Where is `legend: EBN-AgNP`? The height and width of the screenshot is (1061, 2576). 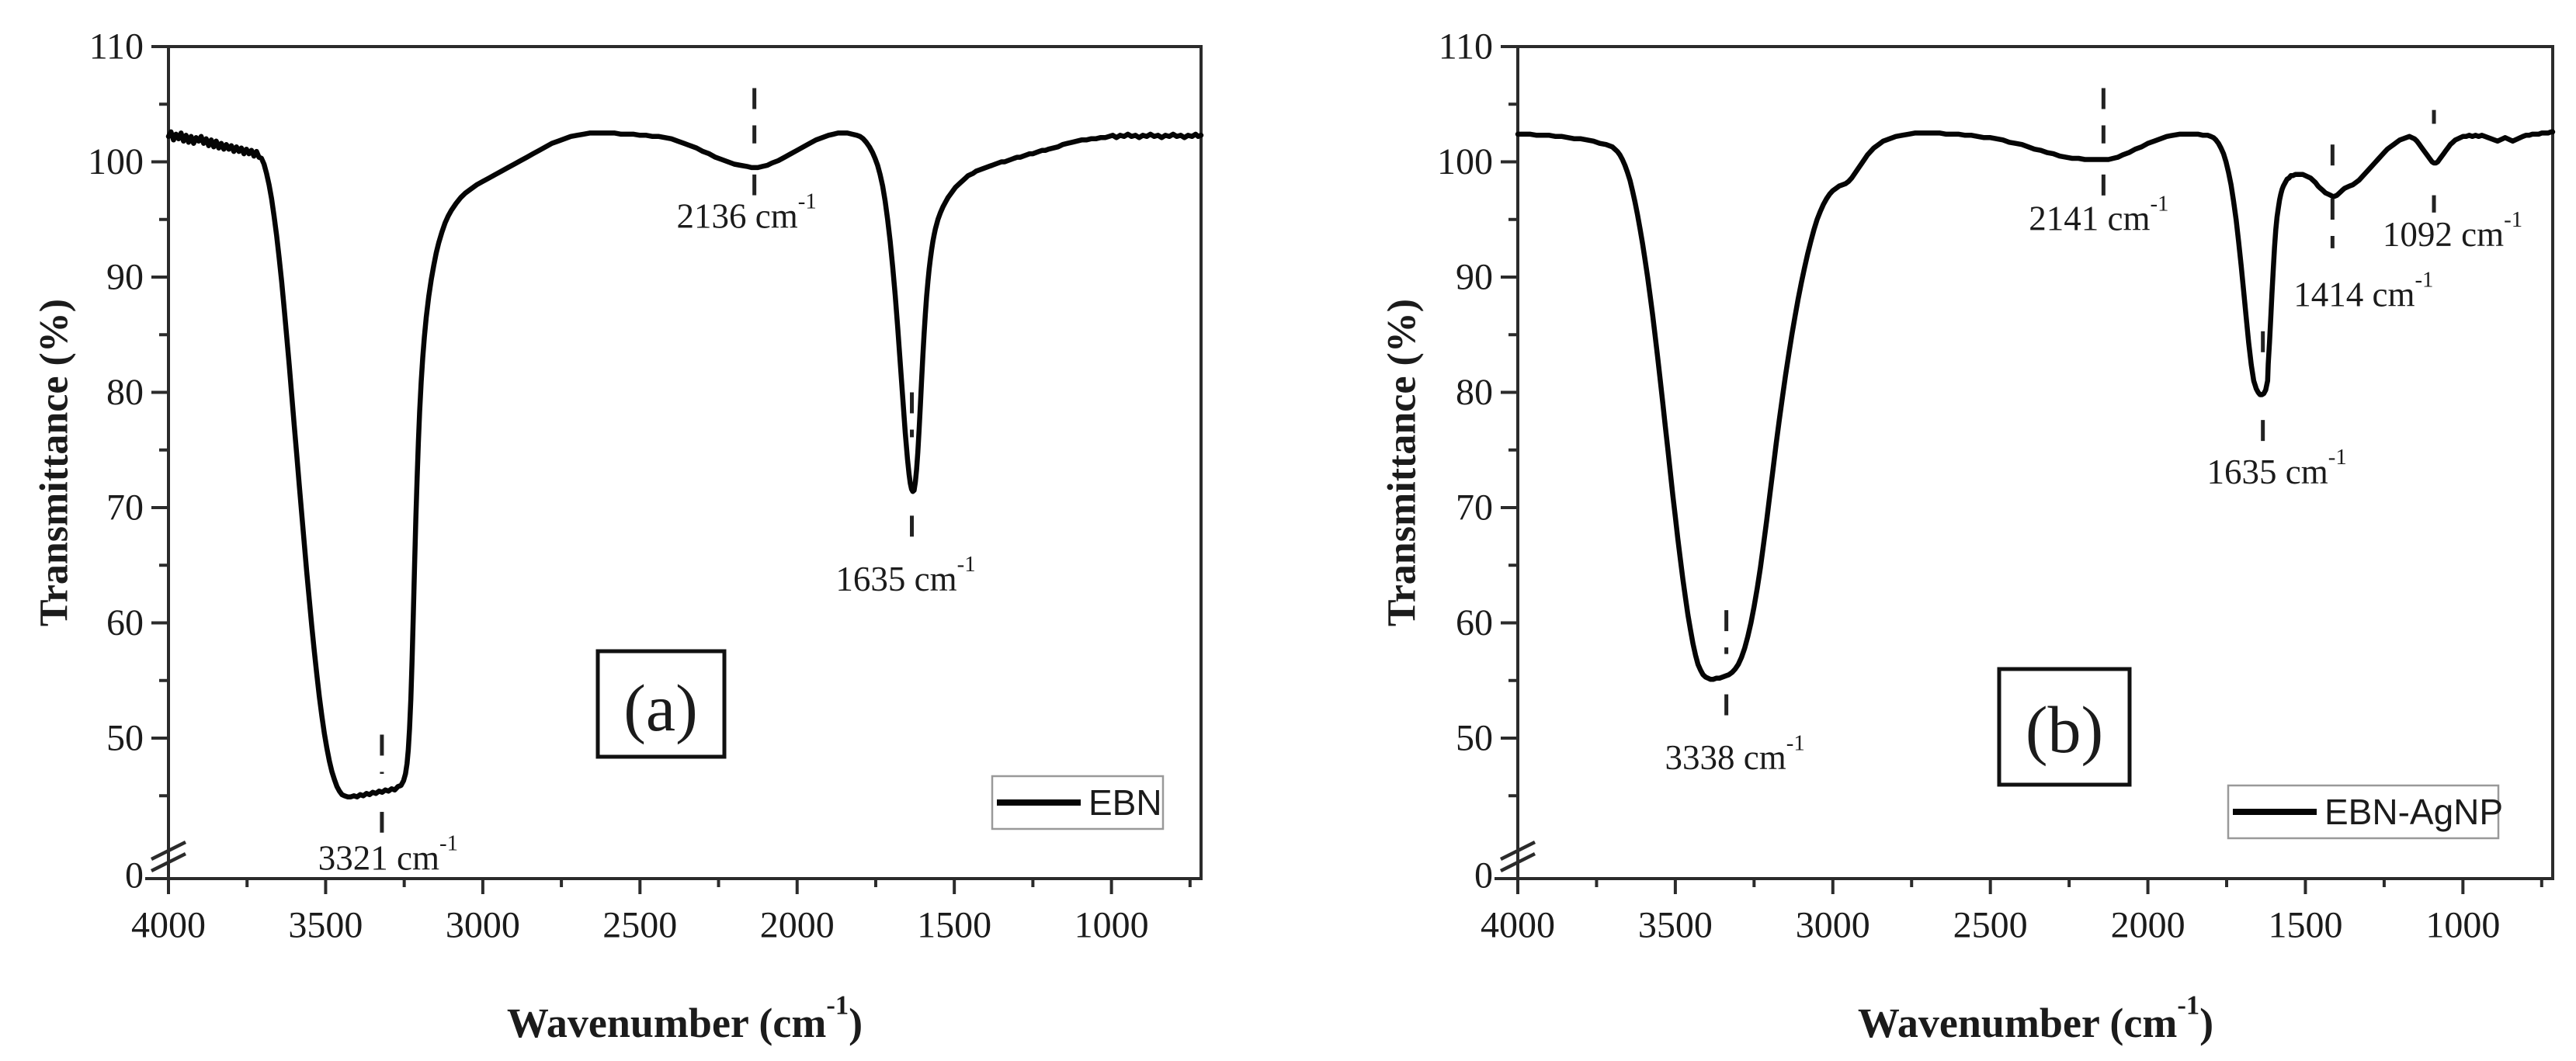
legend: EBN-AgNP is located at coordinates (2365, 812).